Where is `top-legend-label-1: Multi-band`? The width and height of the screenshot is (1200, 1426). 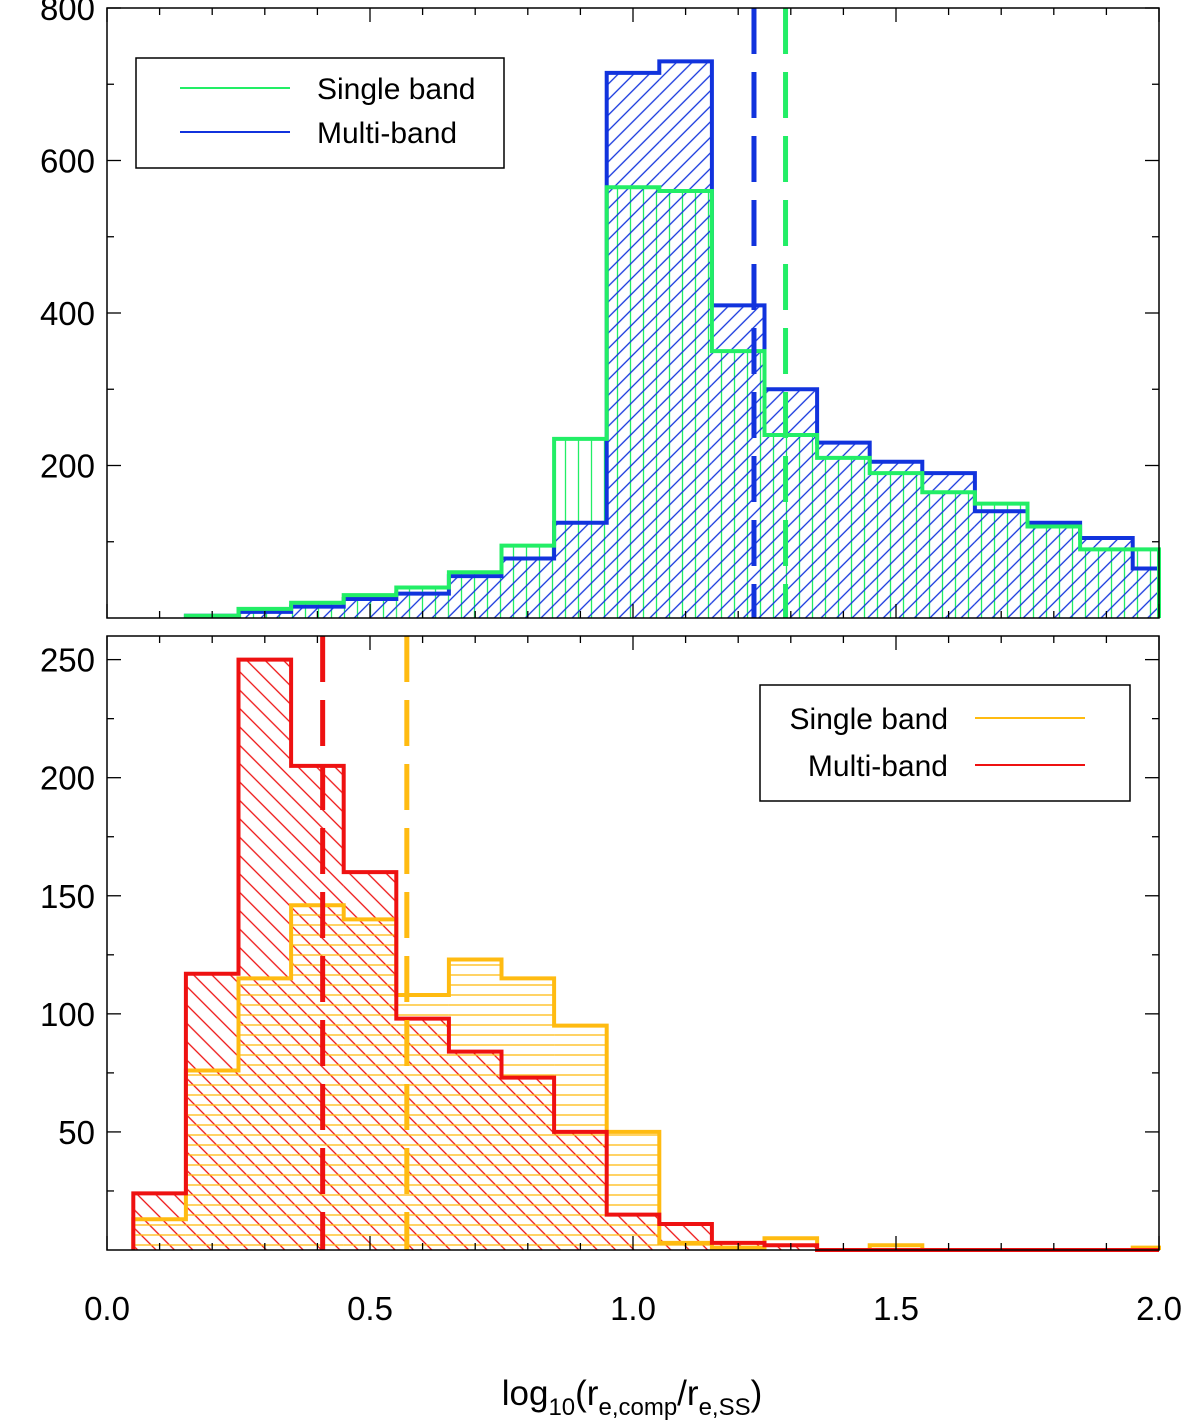 top-legend-label-1: Multi-band is located at coordinates (387, 133).